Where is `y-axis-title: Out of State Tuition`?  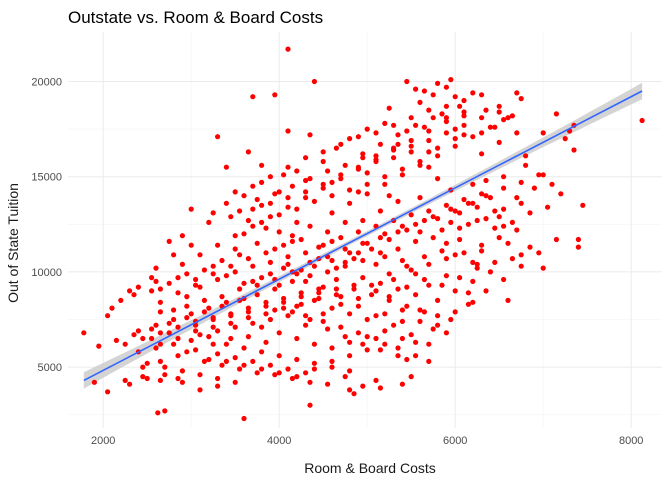 y-axis-title: Out of State Tuition is located at coordinates (13, 243).